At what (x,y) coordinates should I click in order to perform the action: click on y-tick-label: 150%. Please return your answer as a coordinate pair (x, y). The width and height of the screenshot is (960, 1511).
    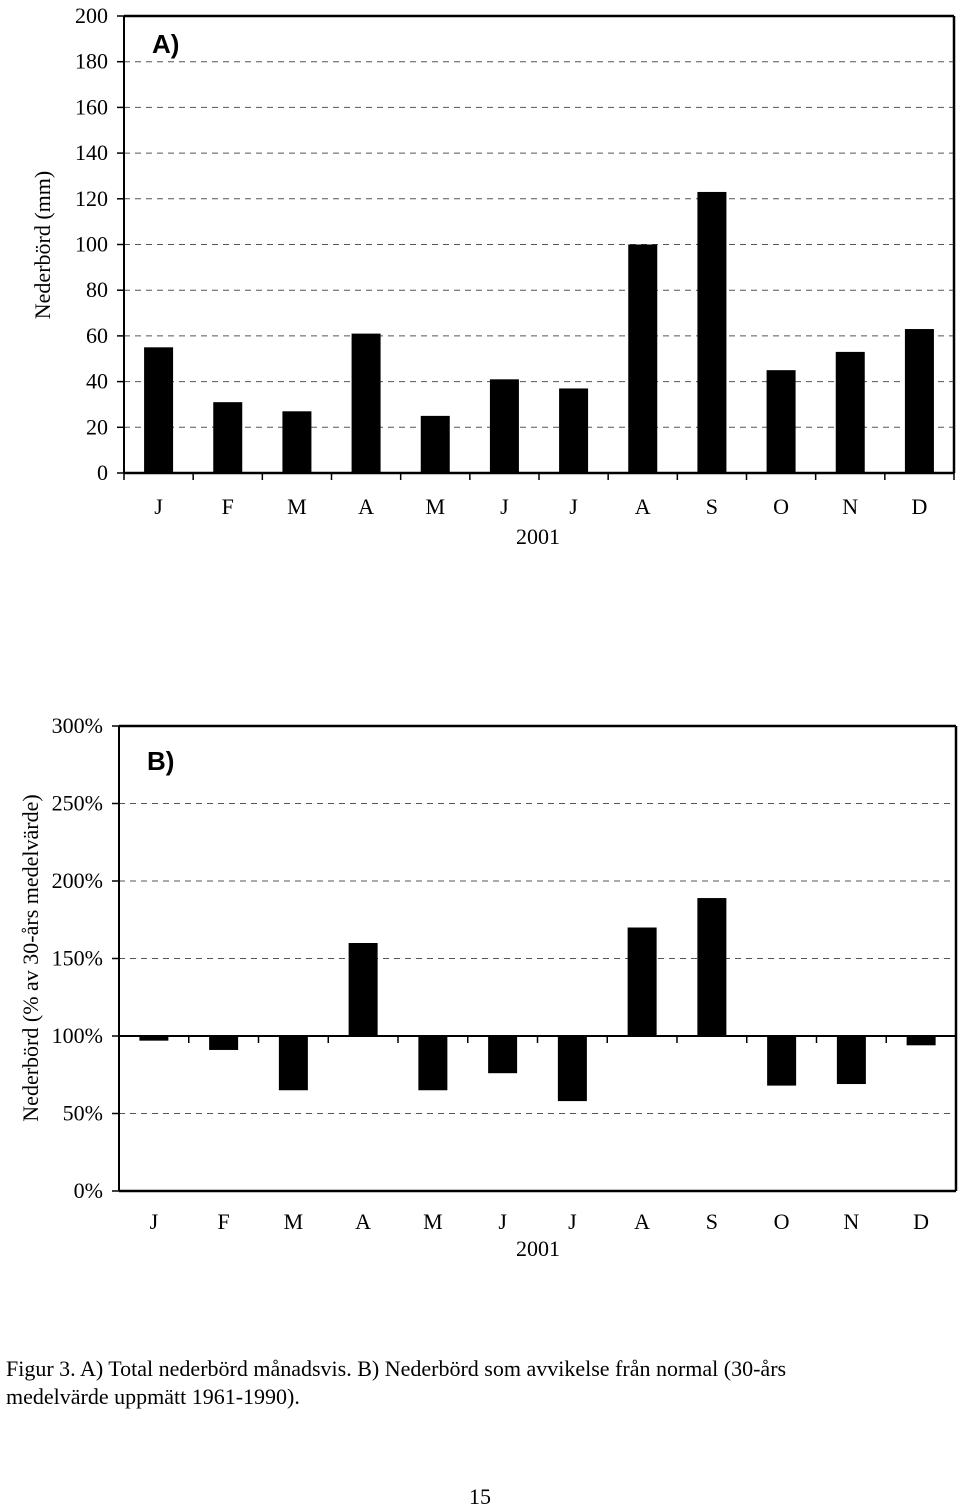
    Looking at the image, I should click on (77, 958).